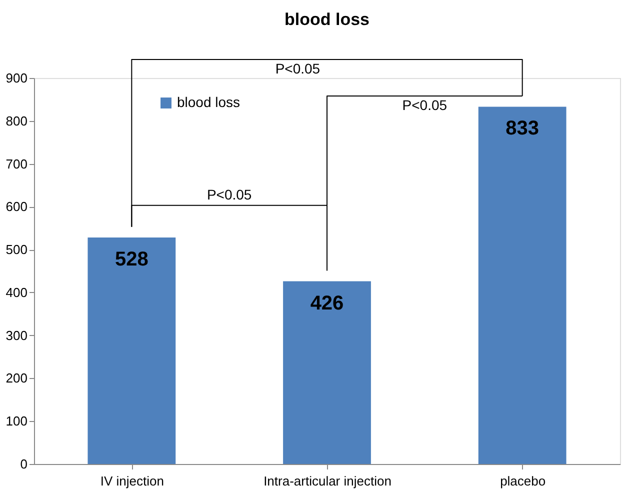 The image size is (625, 493). What do you see at coordinates (132, 481) in the screenshot?
I see `x-tick-label: IV injection` at bounding box center [132, 481].